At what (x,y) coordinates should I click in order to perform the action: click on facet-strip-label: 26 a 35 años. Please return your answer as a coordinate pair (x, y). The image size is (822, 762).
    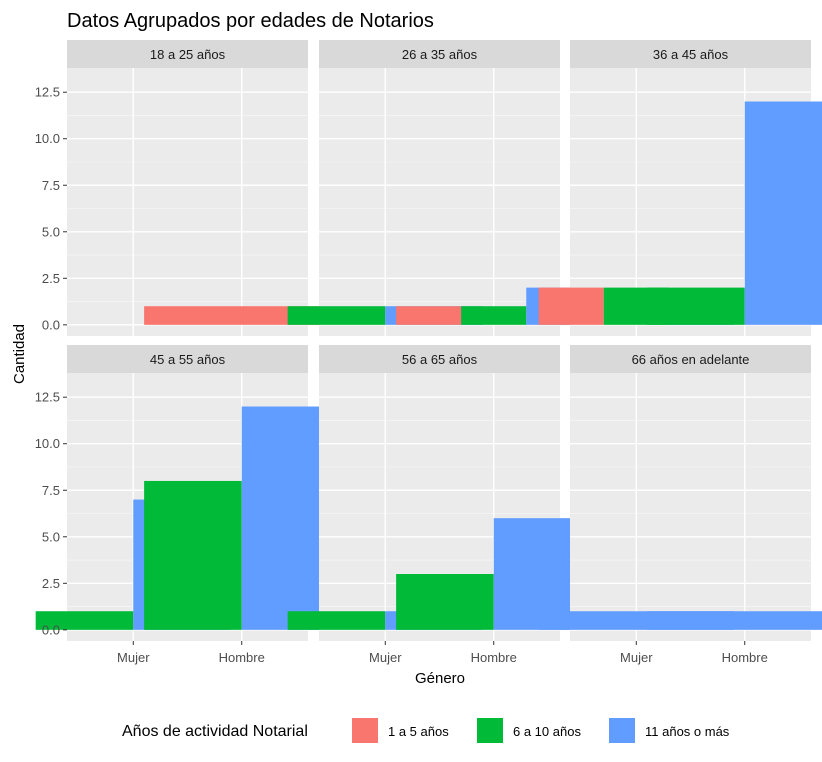
    Looking at the image, I should click on (440, 54).